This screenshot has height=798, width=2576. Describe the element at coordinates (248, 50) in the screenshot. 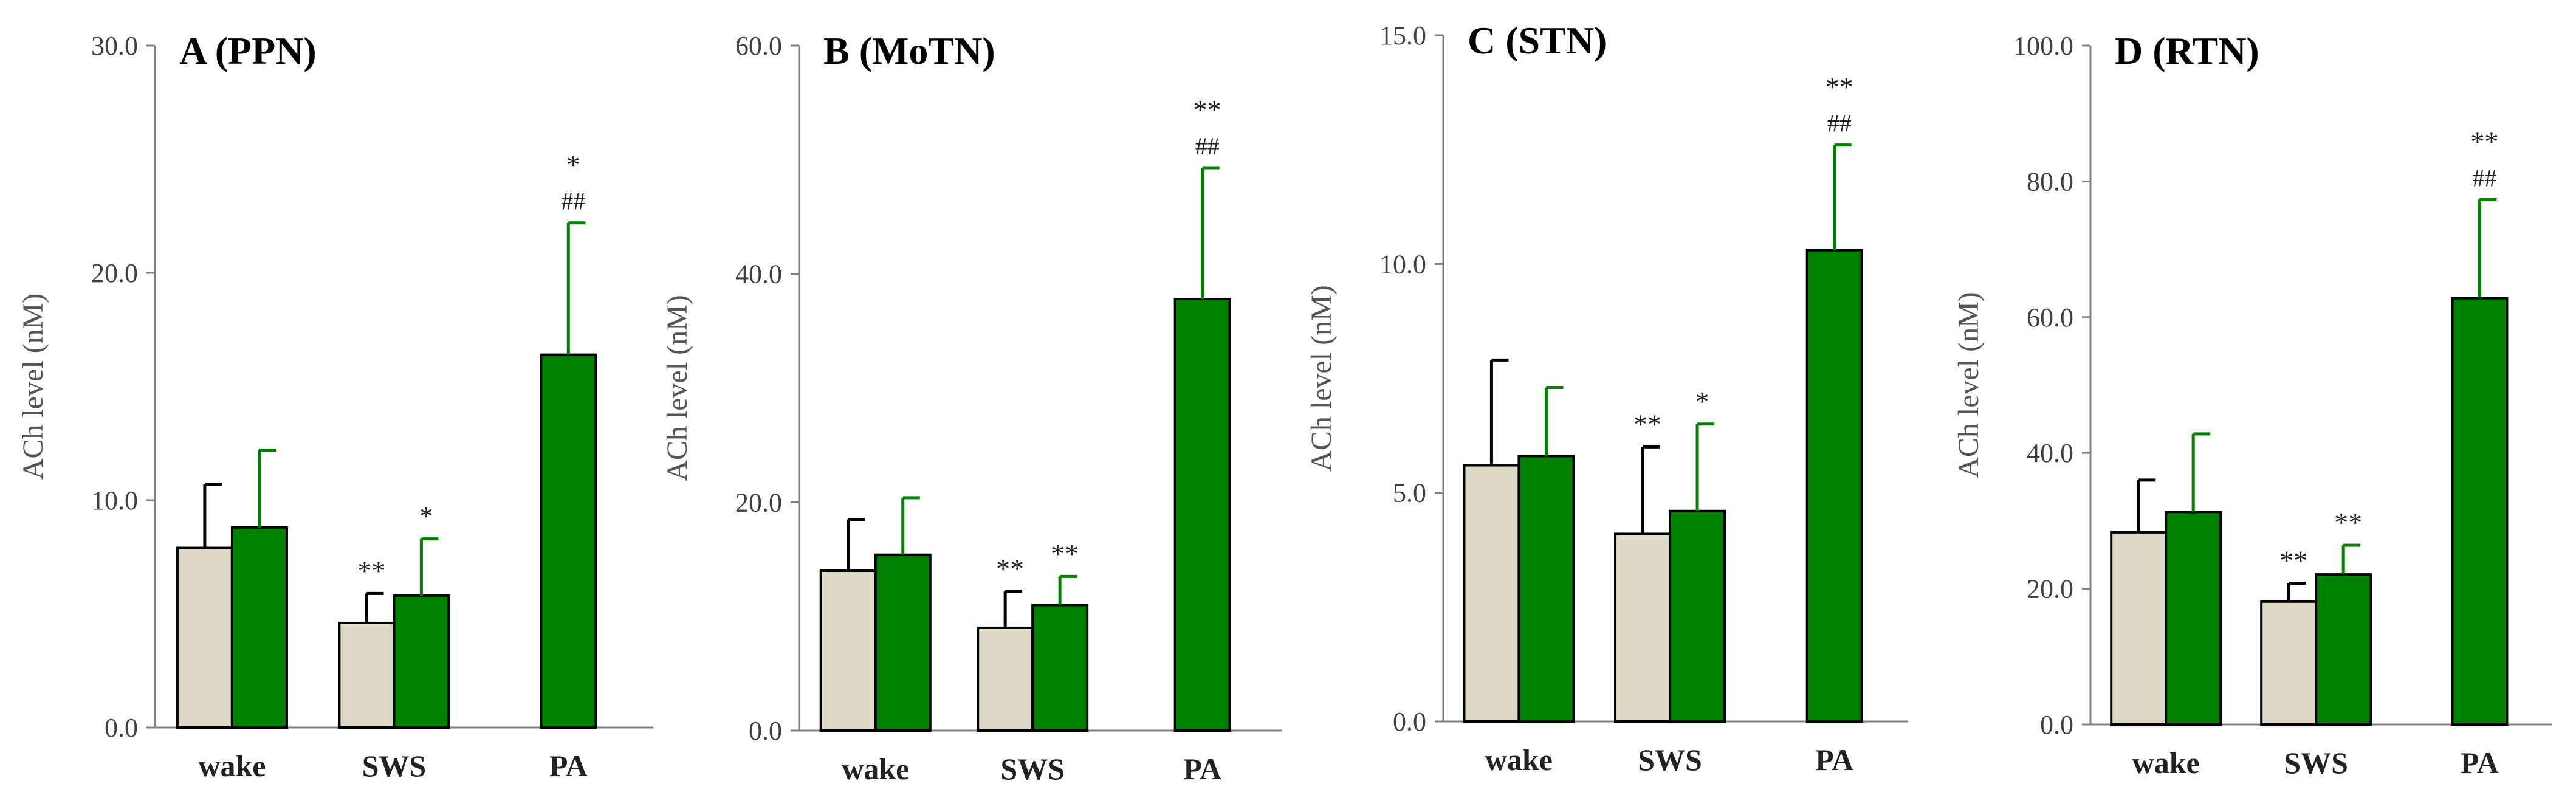

I see `panel-title: A (PPN)` at that location.